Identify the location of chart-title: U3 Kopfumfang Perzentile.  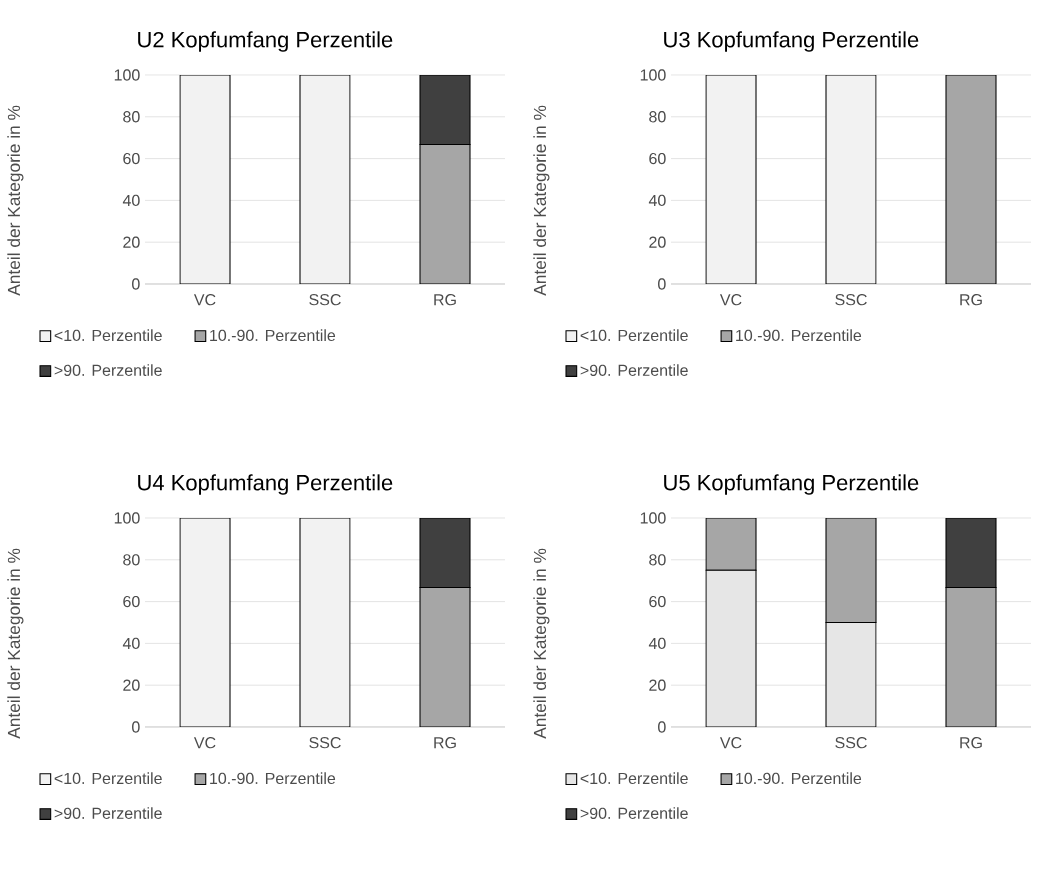
(791, 41).